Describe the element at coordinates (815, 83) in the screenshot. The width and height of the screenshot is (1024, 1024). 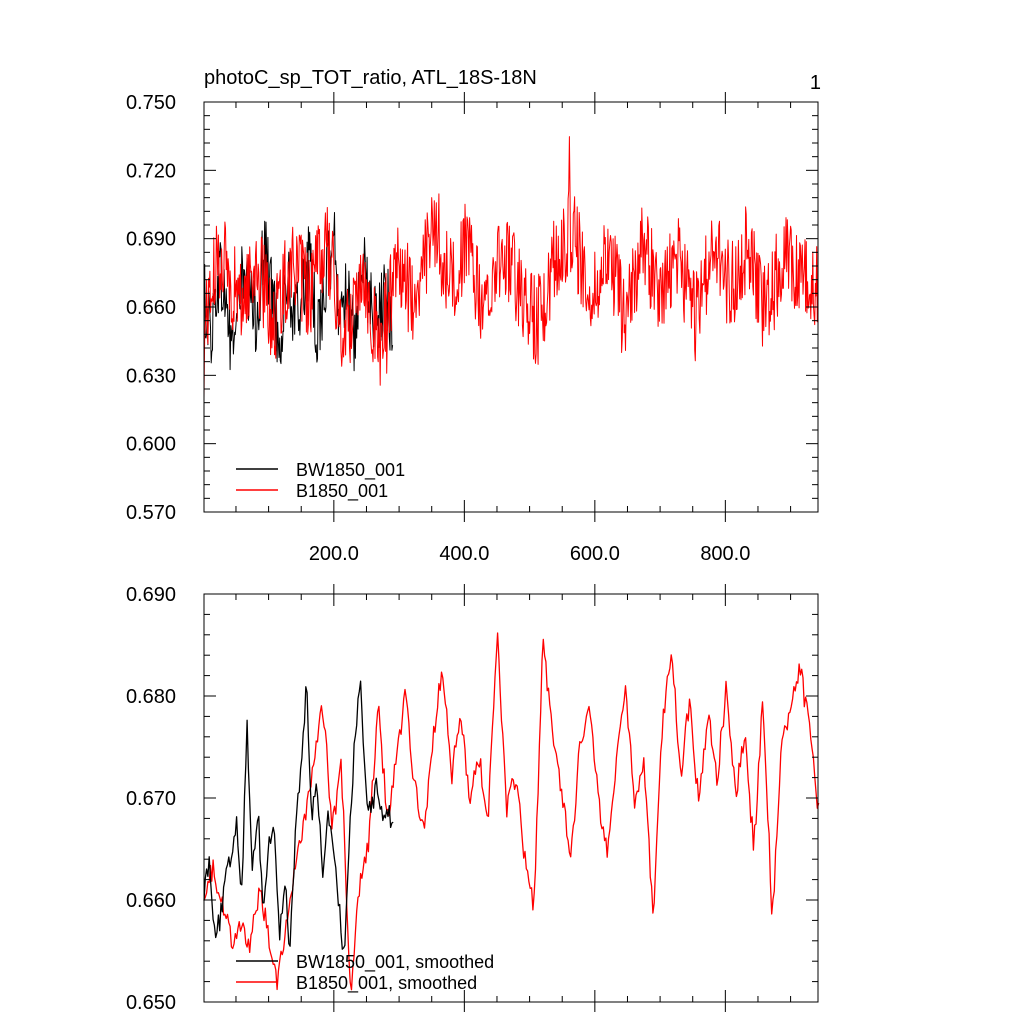
I see `panel-number-label: 1` at that location.